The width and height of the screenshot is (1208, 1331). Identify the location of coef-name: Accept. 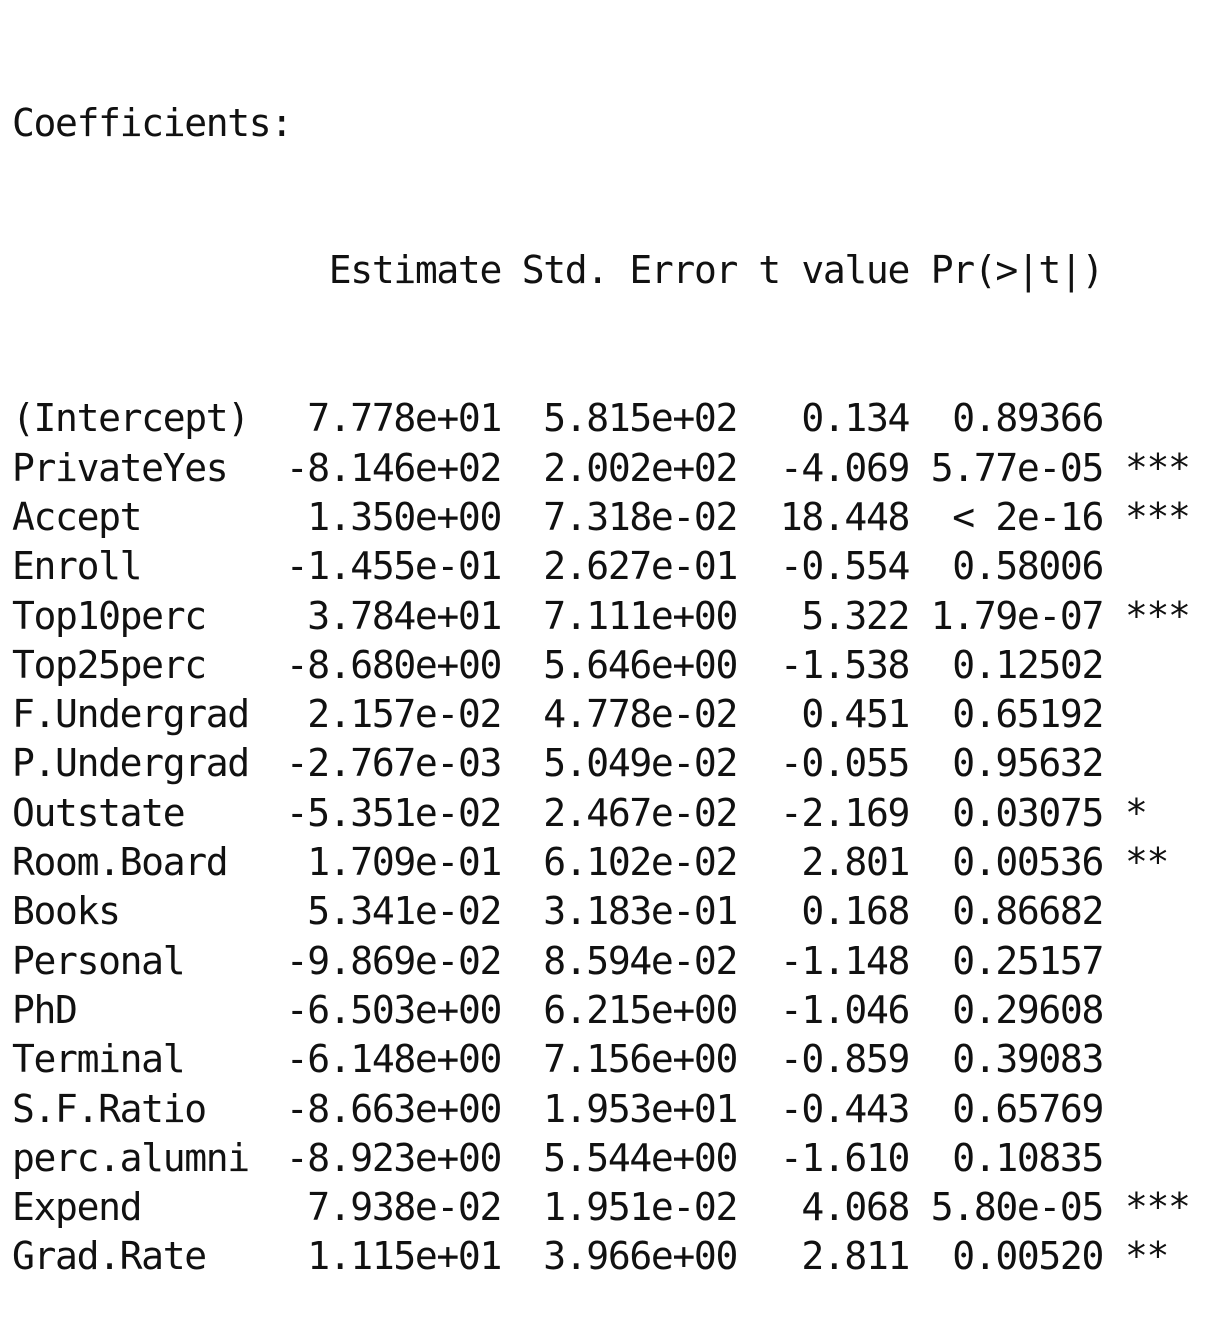
(77, 516).